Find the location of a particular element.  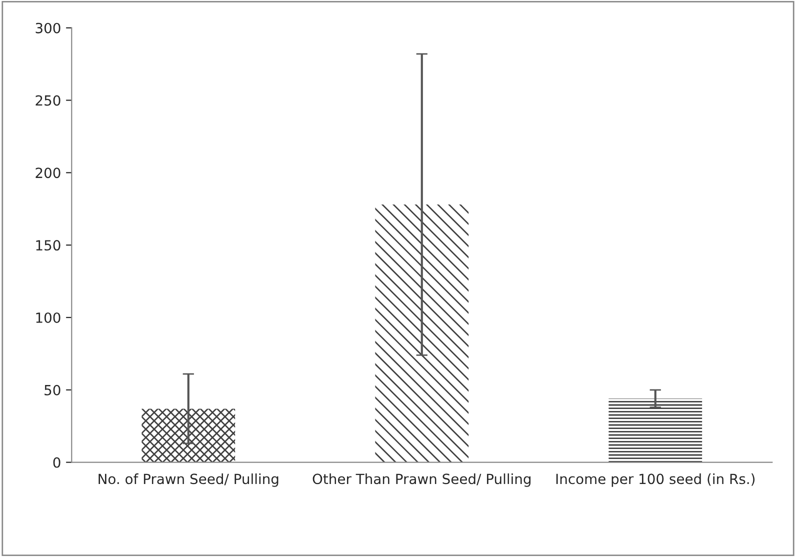

x-tick-label: Other Than Prawn Seed/ Pulling is located at coordinates (421, 480).